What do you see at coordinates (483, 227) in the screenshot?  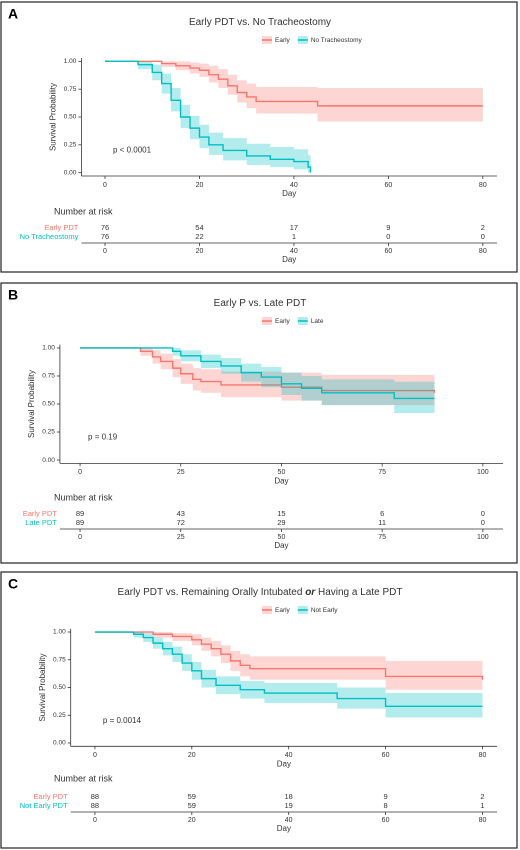 I see `risk-count: 2` at bounding box center [483, 227].